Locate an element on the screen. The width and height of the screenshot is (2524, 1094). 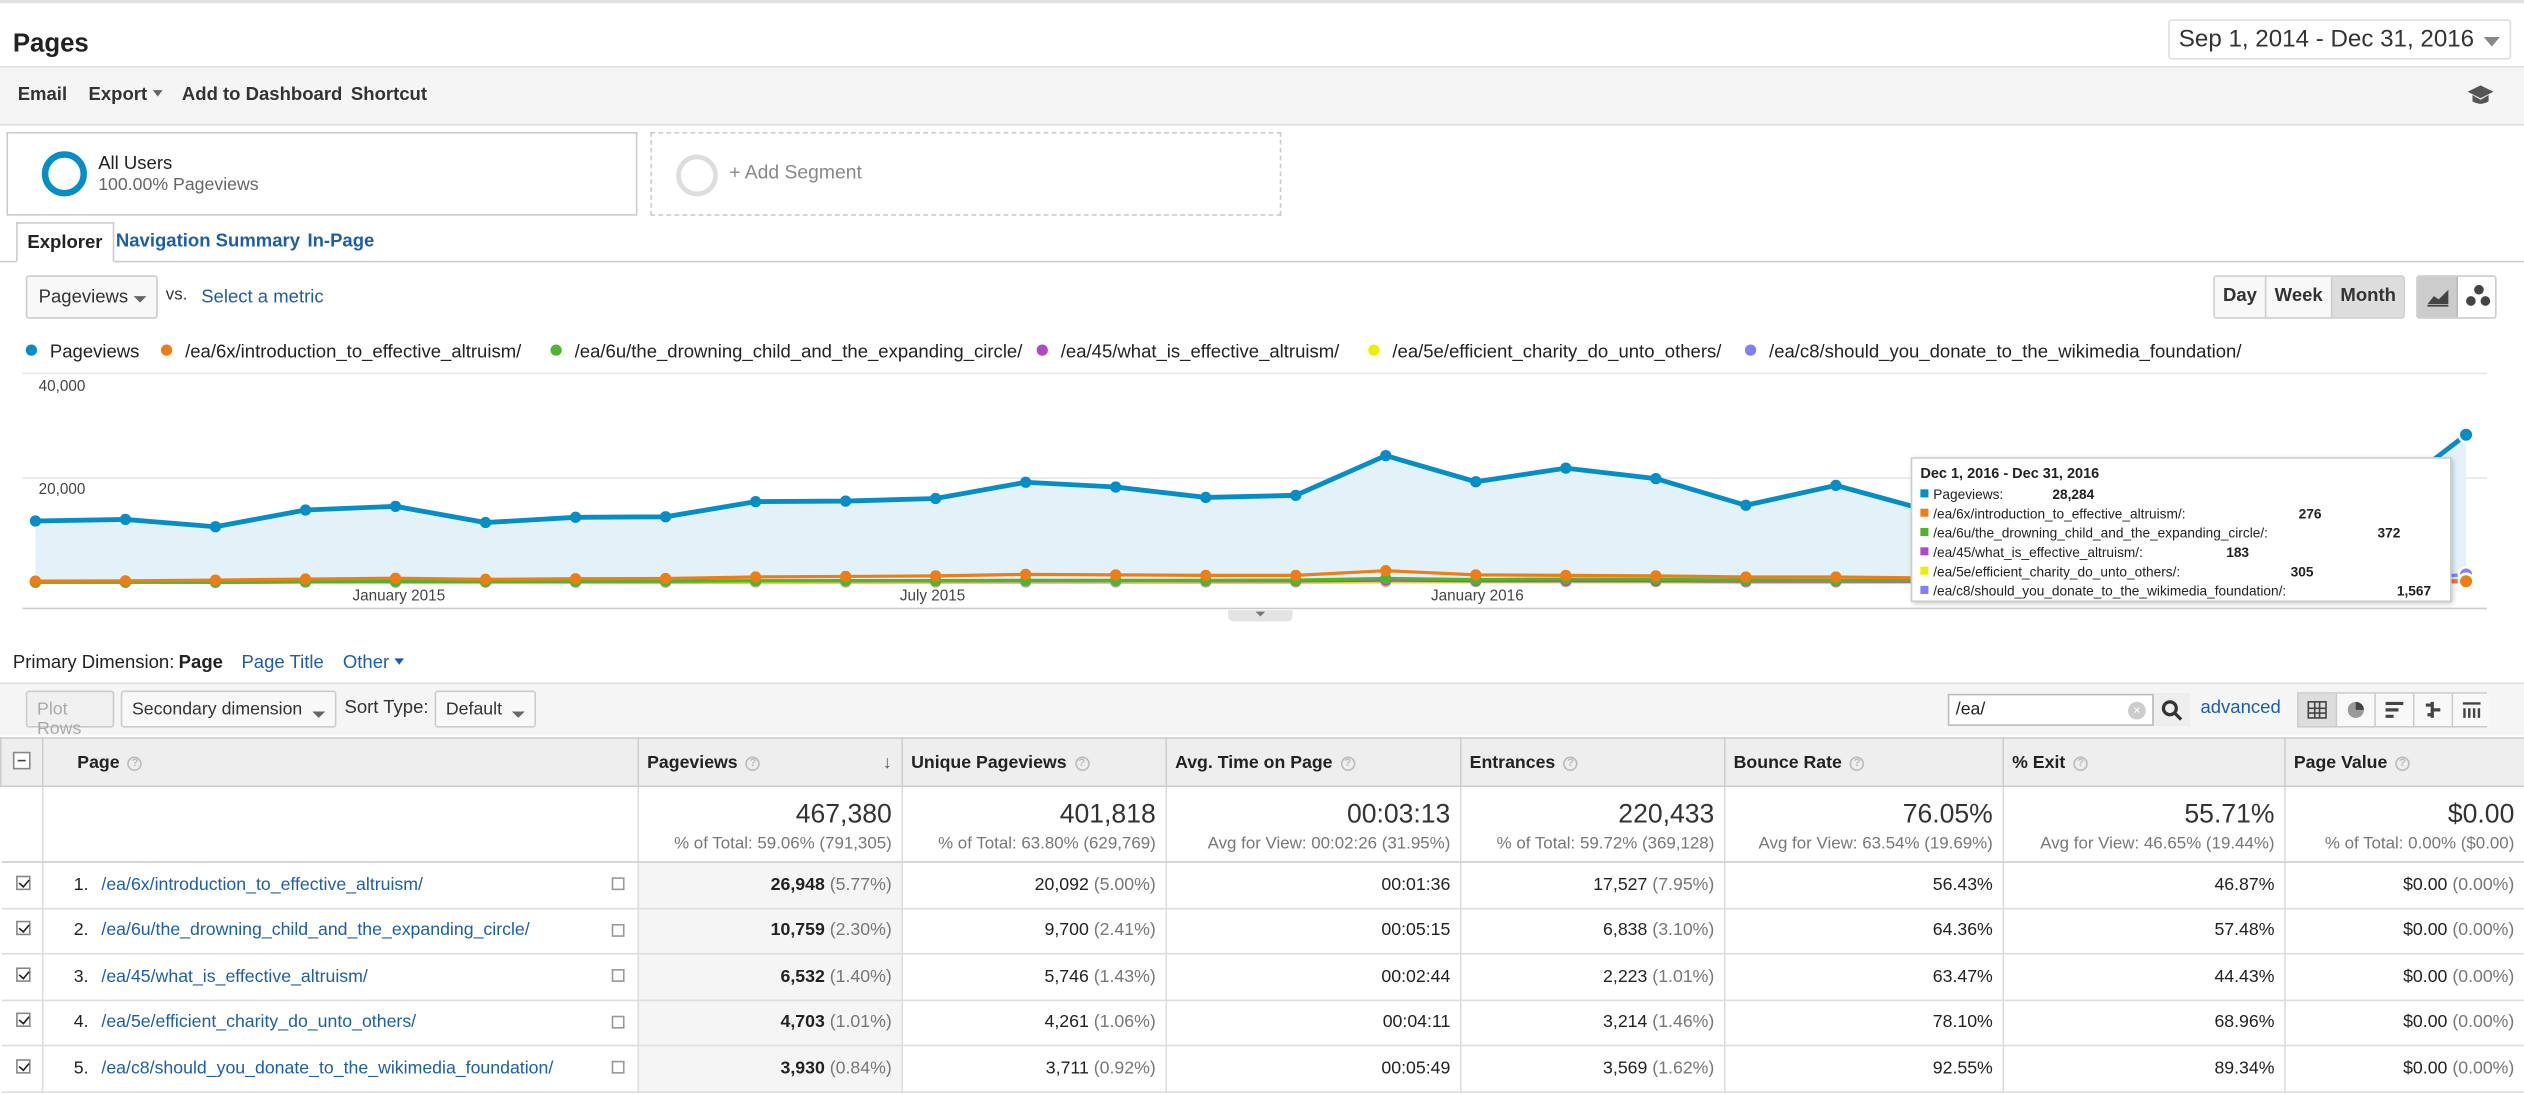
add-to-dashboard-button: Add to Dashboard is located at coordinates (262, 95).